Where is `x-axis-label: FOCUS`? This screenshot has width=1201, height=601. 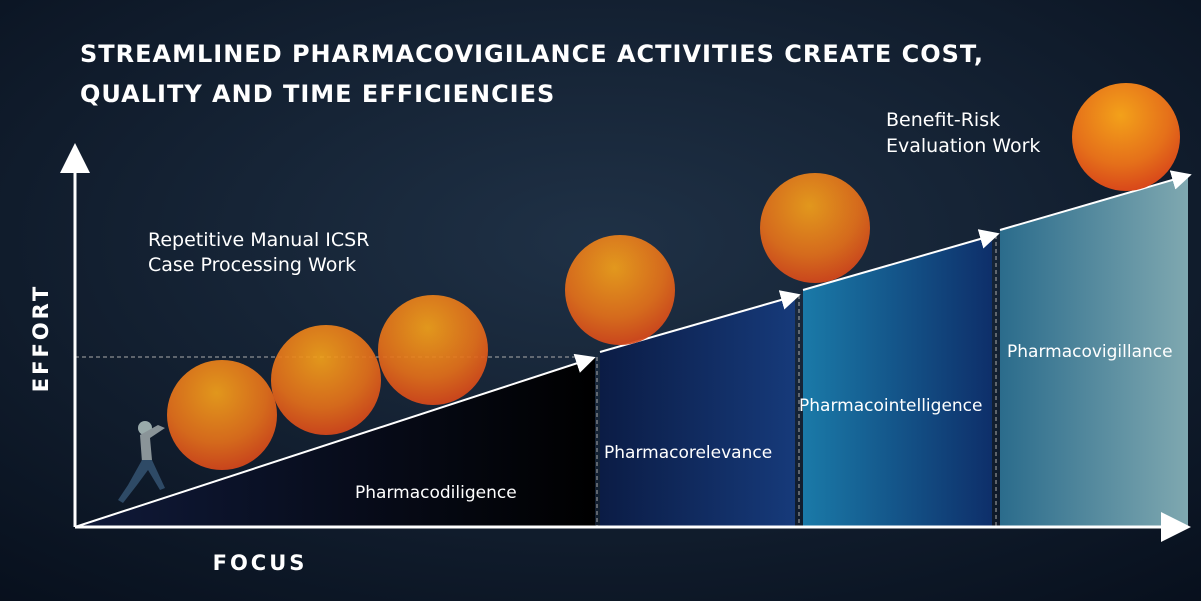 x-axis-label: FOCUS is located at coordinates (260, 563).